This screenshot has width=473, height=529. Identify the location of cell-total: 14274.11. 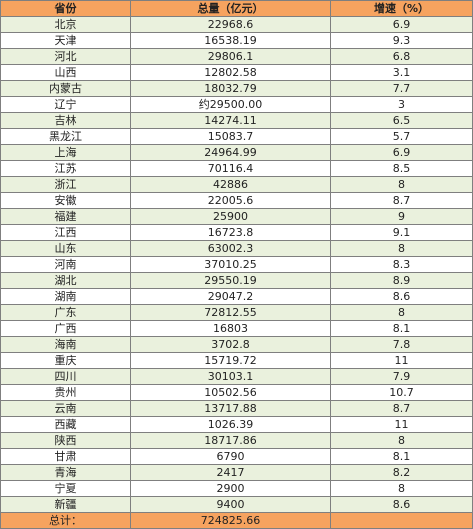
(230, 120).